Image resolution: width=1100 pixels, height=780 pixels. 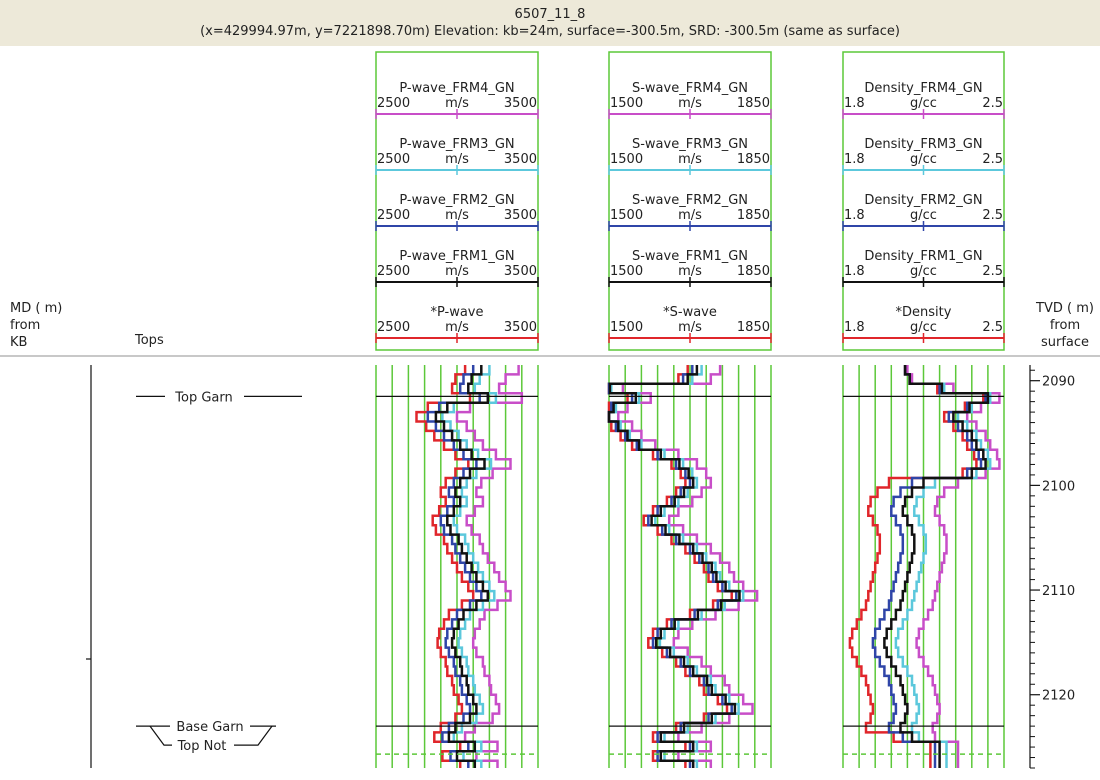 What do you see at coordinates (456, 312) in the screenshot?
I see `curve-name-label: *P-wave` at bounding box center [456, 312].